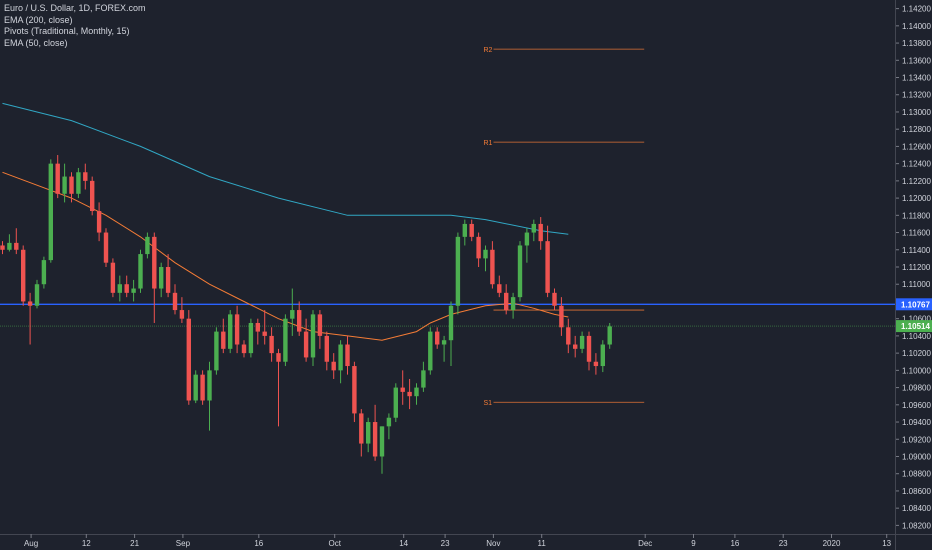  What do you see at coordinates (285, 168) in the screenshot?
I see `ema200-line` at bounding box center [285, 168].